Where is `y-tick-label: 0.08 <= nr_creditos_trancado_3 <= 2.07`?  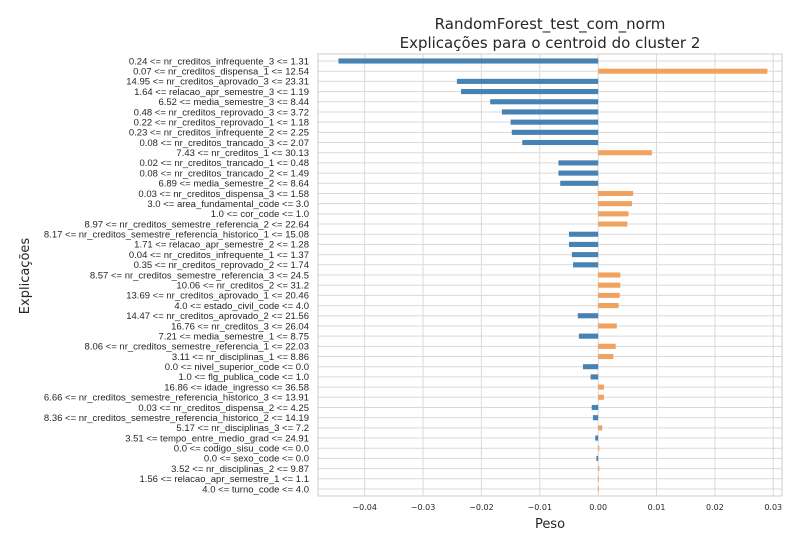 y-tick-label: 0.08 <= nr_creditos_trancado_3 <= 2.07 is located at coordinates (224, 143).